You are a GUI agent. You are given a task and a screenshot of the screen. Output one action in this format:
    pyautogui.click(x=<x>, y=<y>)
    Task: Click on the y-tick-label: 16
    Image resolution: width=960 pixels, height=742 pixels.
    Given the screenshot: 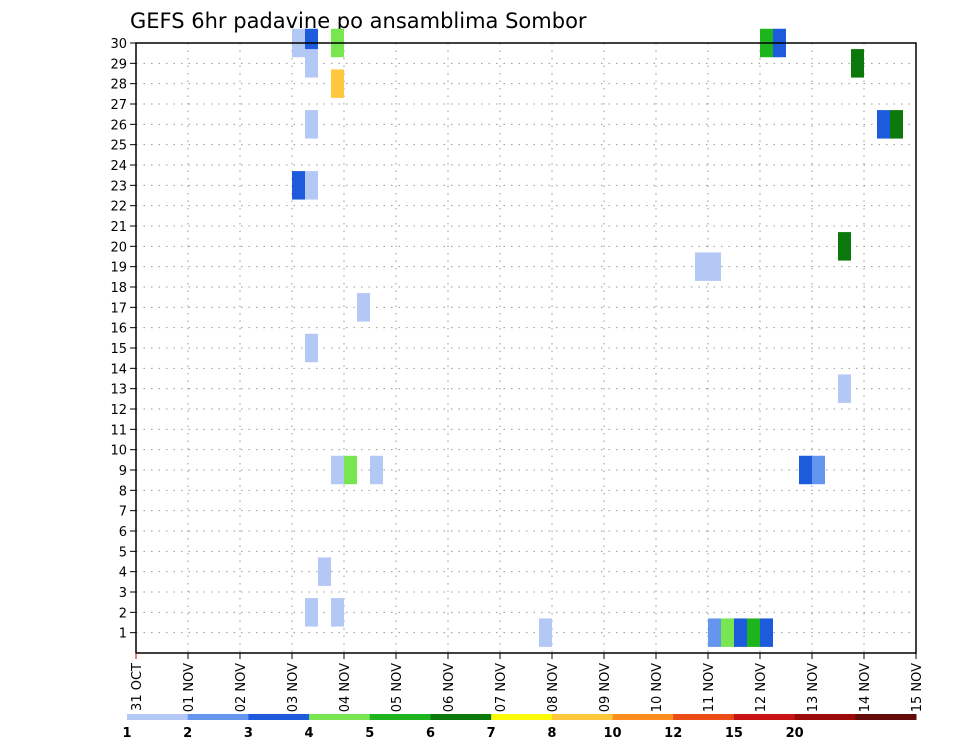 What is the action you would take?
    pyautogui.click(x=118, y=329)
    